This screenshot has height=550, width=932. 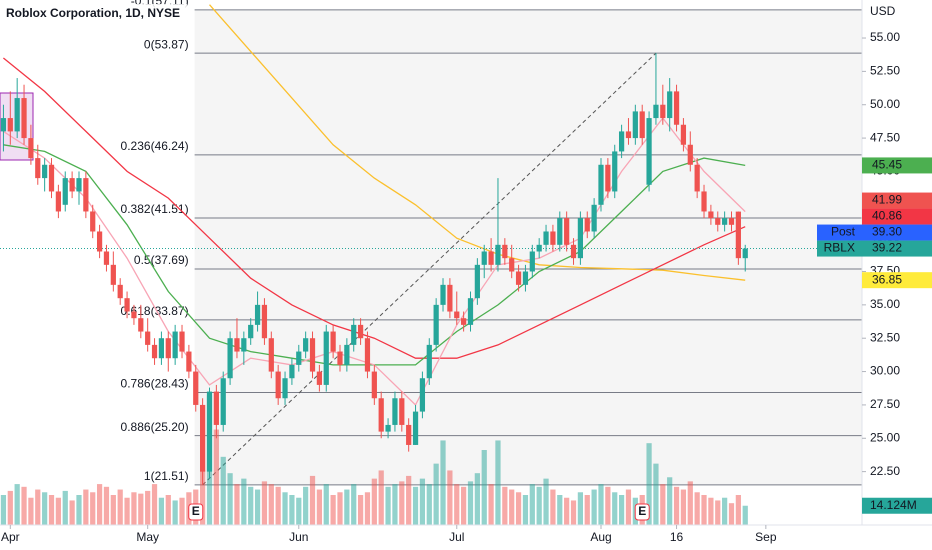 What do you see at coordinates (887, 165) in the screenshot?
I see `price-badge-value: 45.45` at bounding box center [887, 165].